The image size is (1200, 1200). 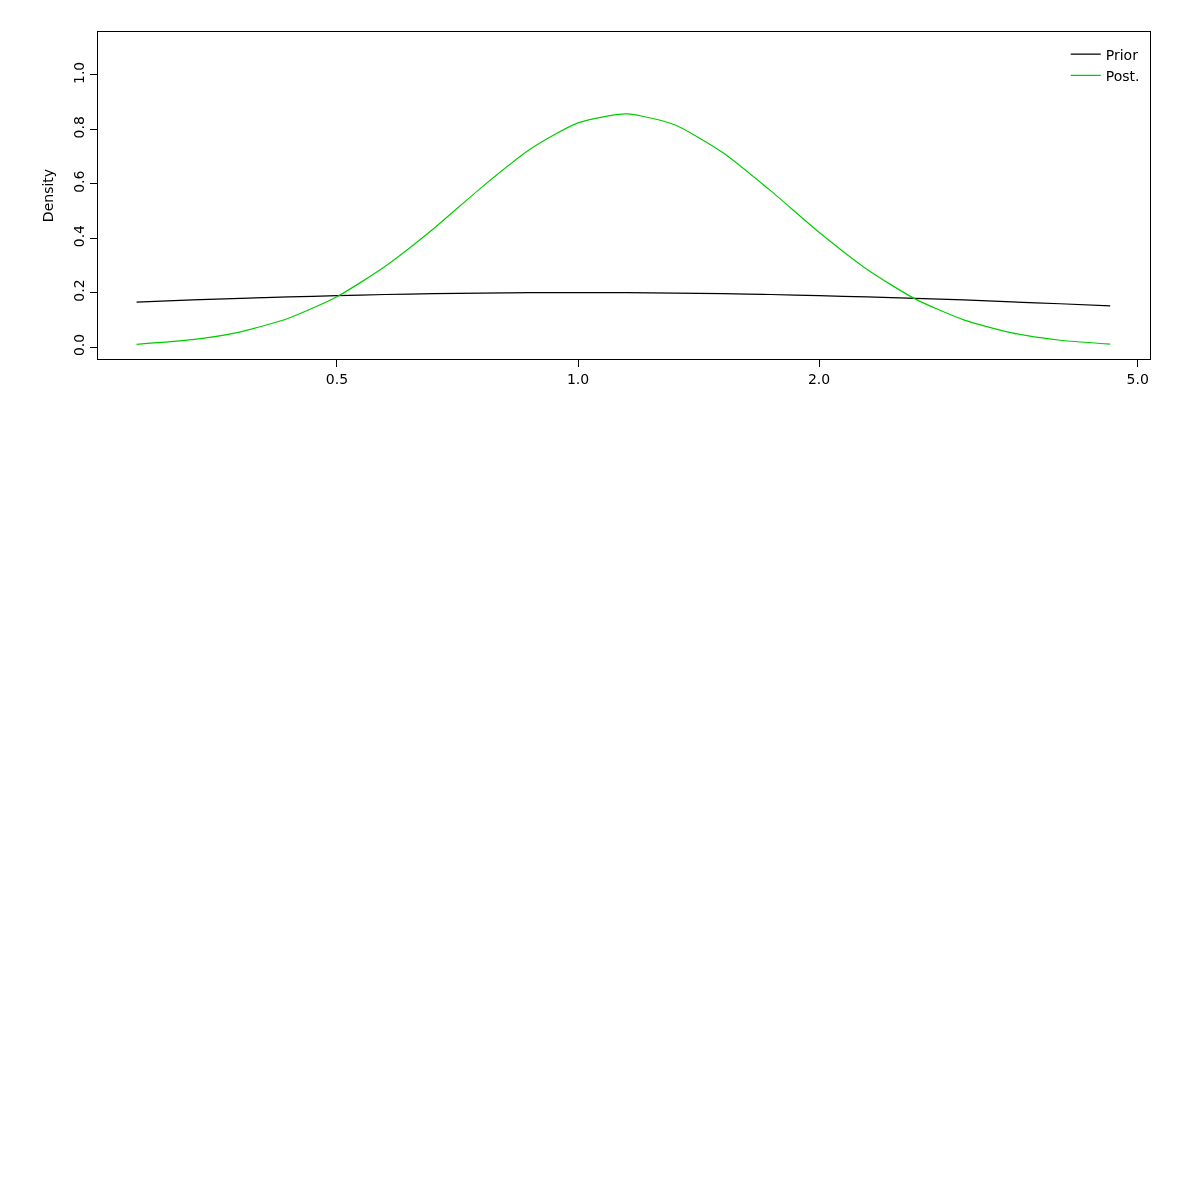 What do you see at coordinates (1137, 378) in the screenshot?
I see `x-tick-label: 5.0` at bounding box center [1137, 378].